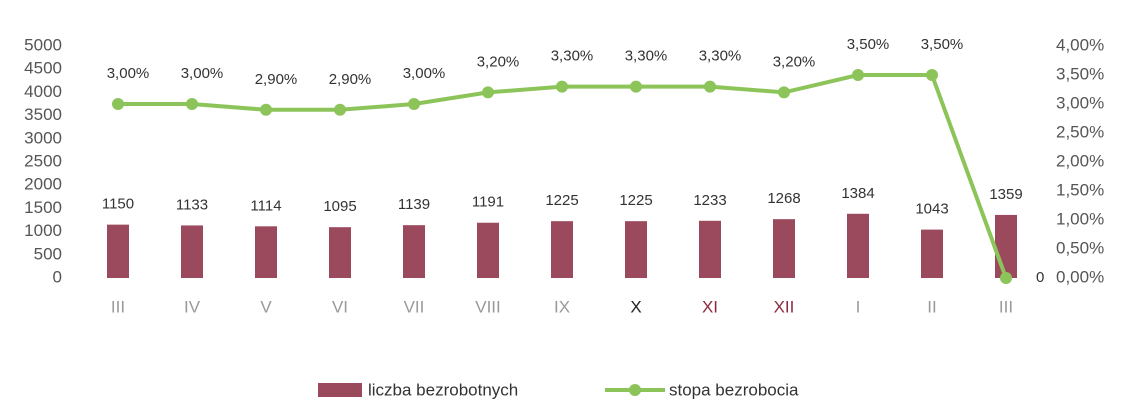  What do you see at coordinates (734, 389) in the screenshot?
I see `legend-label: stopa bezrobocia` at bounding box center [734, 389].